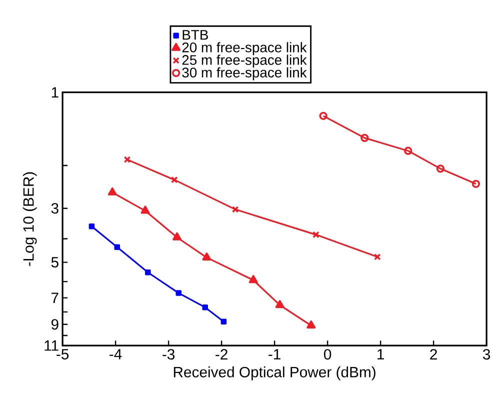 The width and height of the screenshot is (494, 413). What do you see at coordinates (116, 354) in the screenshot?
I see `x-tick-label: -4` at bounding box center [116, 354].